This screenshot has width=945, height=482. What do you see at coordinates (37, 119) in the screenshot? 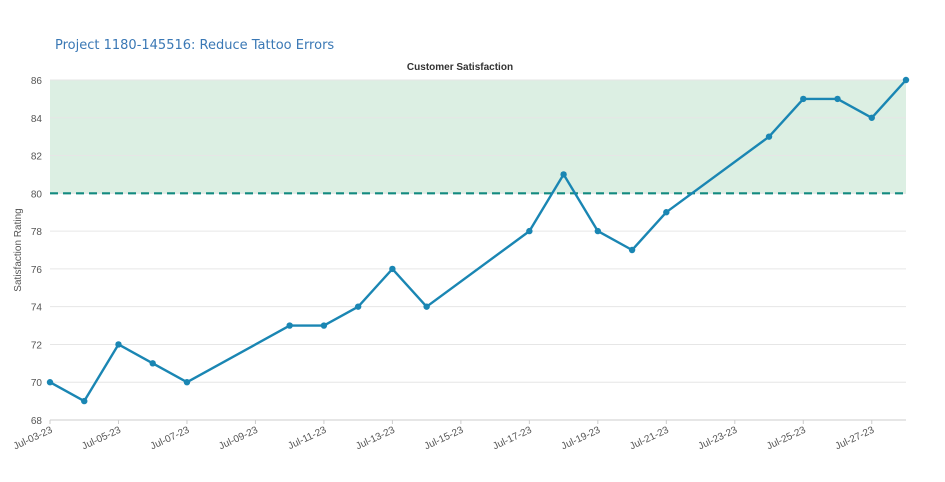
I see `y-tick-label: 84` at bounding box center [37, 119].